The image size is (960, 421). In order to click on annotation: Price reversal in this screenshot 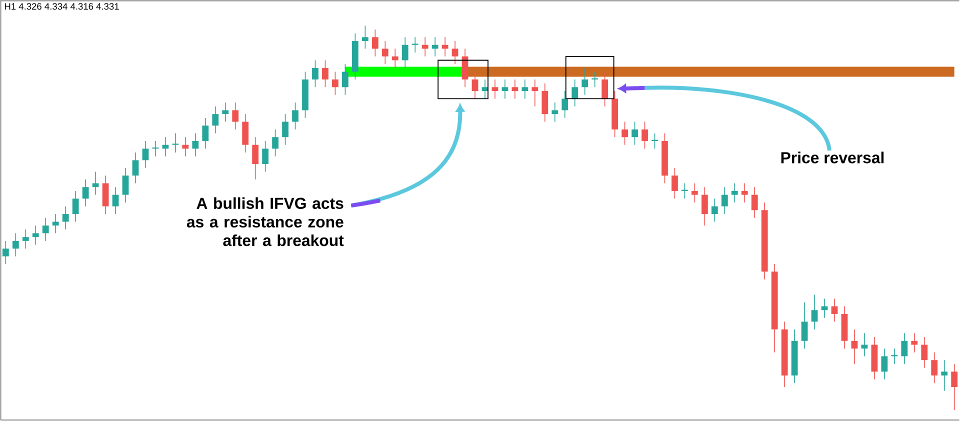, I will do `click(832, 158)`.